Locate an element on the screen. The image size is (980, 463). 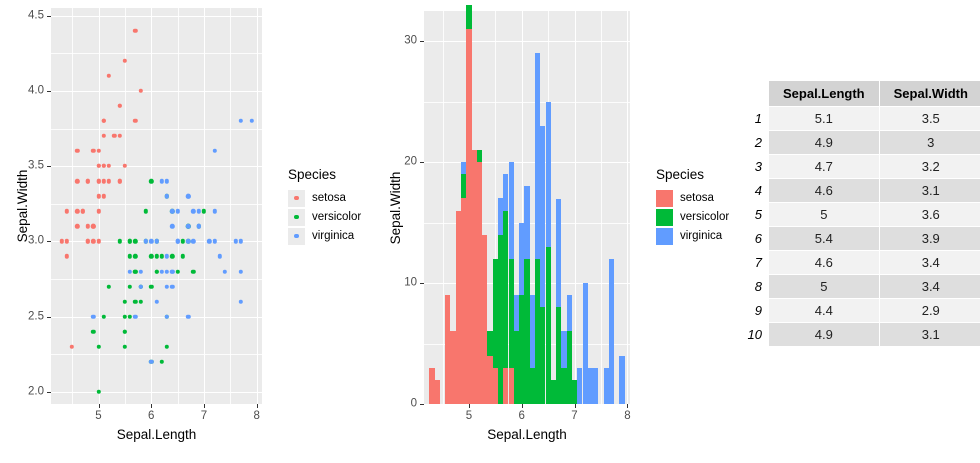
y-tick-label: 10 is located at coordinates (410, 282).